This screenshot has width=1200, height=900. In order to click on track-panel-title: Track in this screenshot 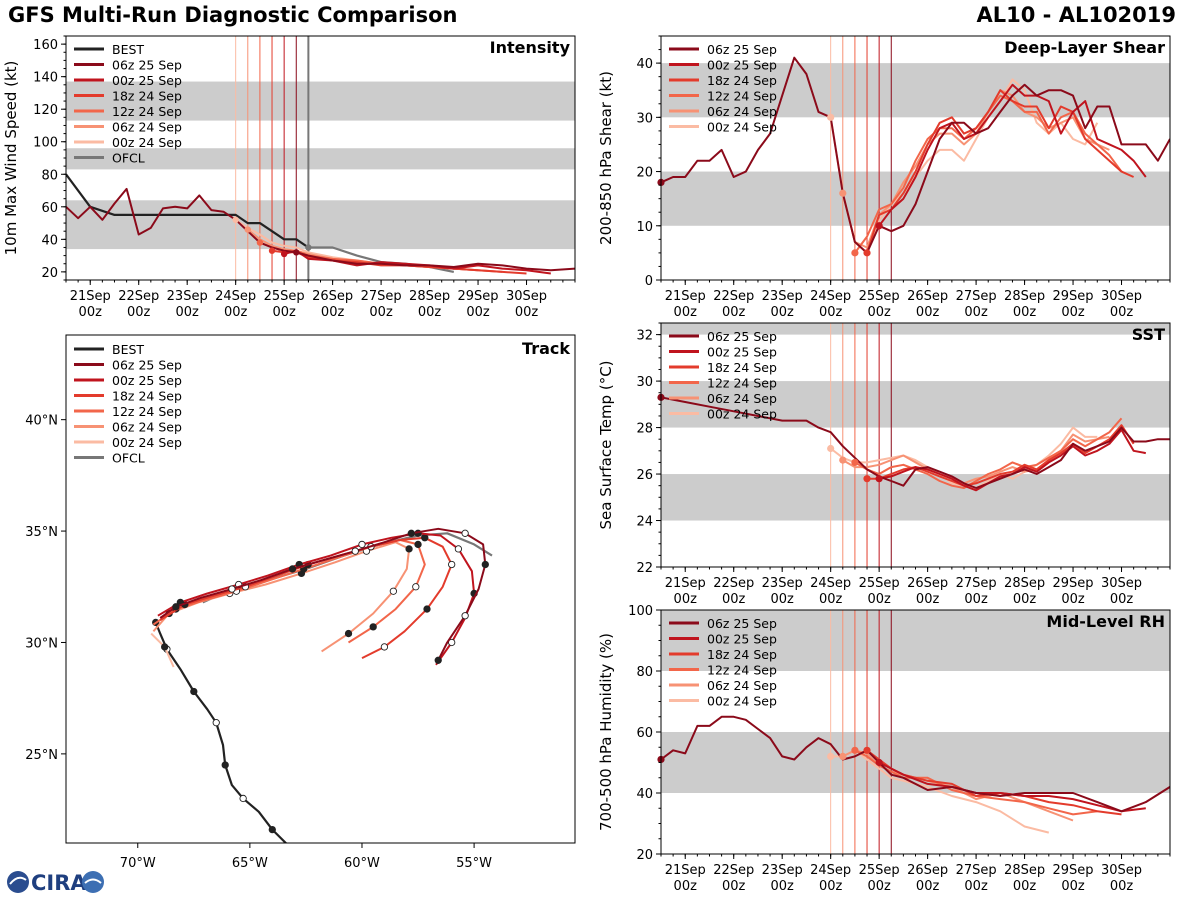, I will do `click(546, 348)`.